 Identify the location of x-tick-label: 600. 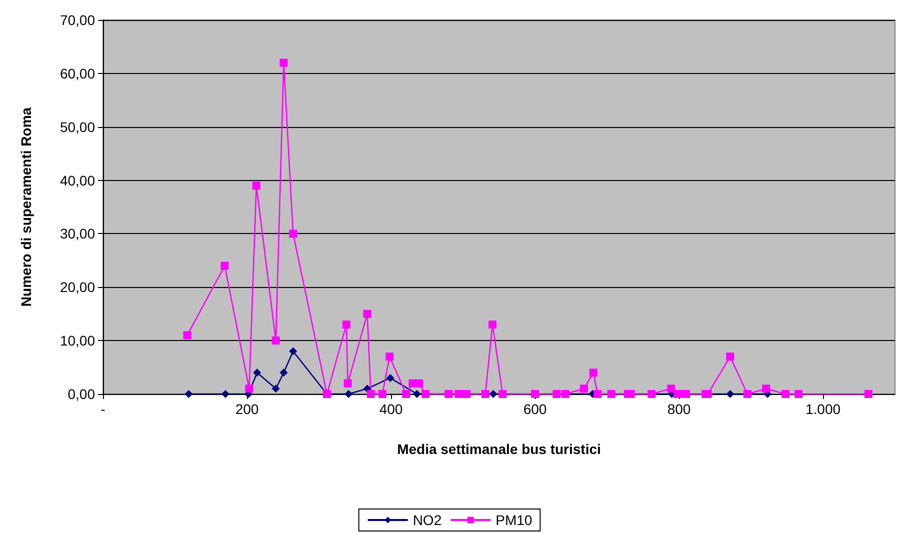
(535, 409).